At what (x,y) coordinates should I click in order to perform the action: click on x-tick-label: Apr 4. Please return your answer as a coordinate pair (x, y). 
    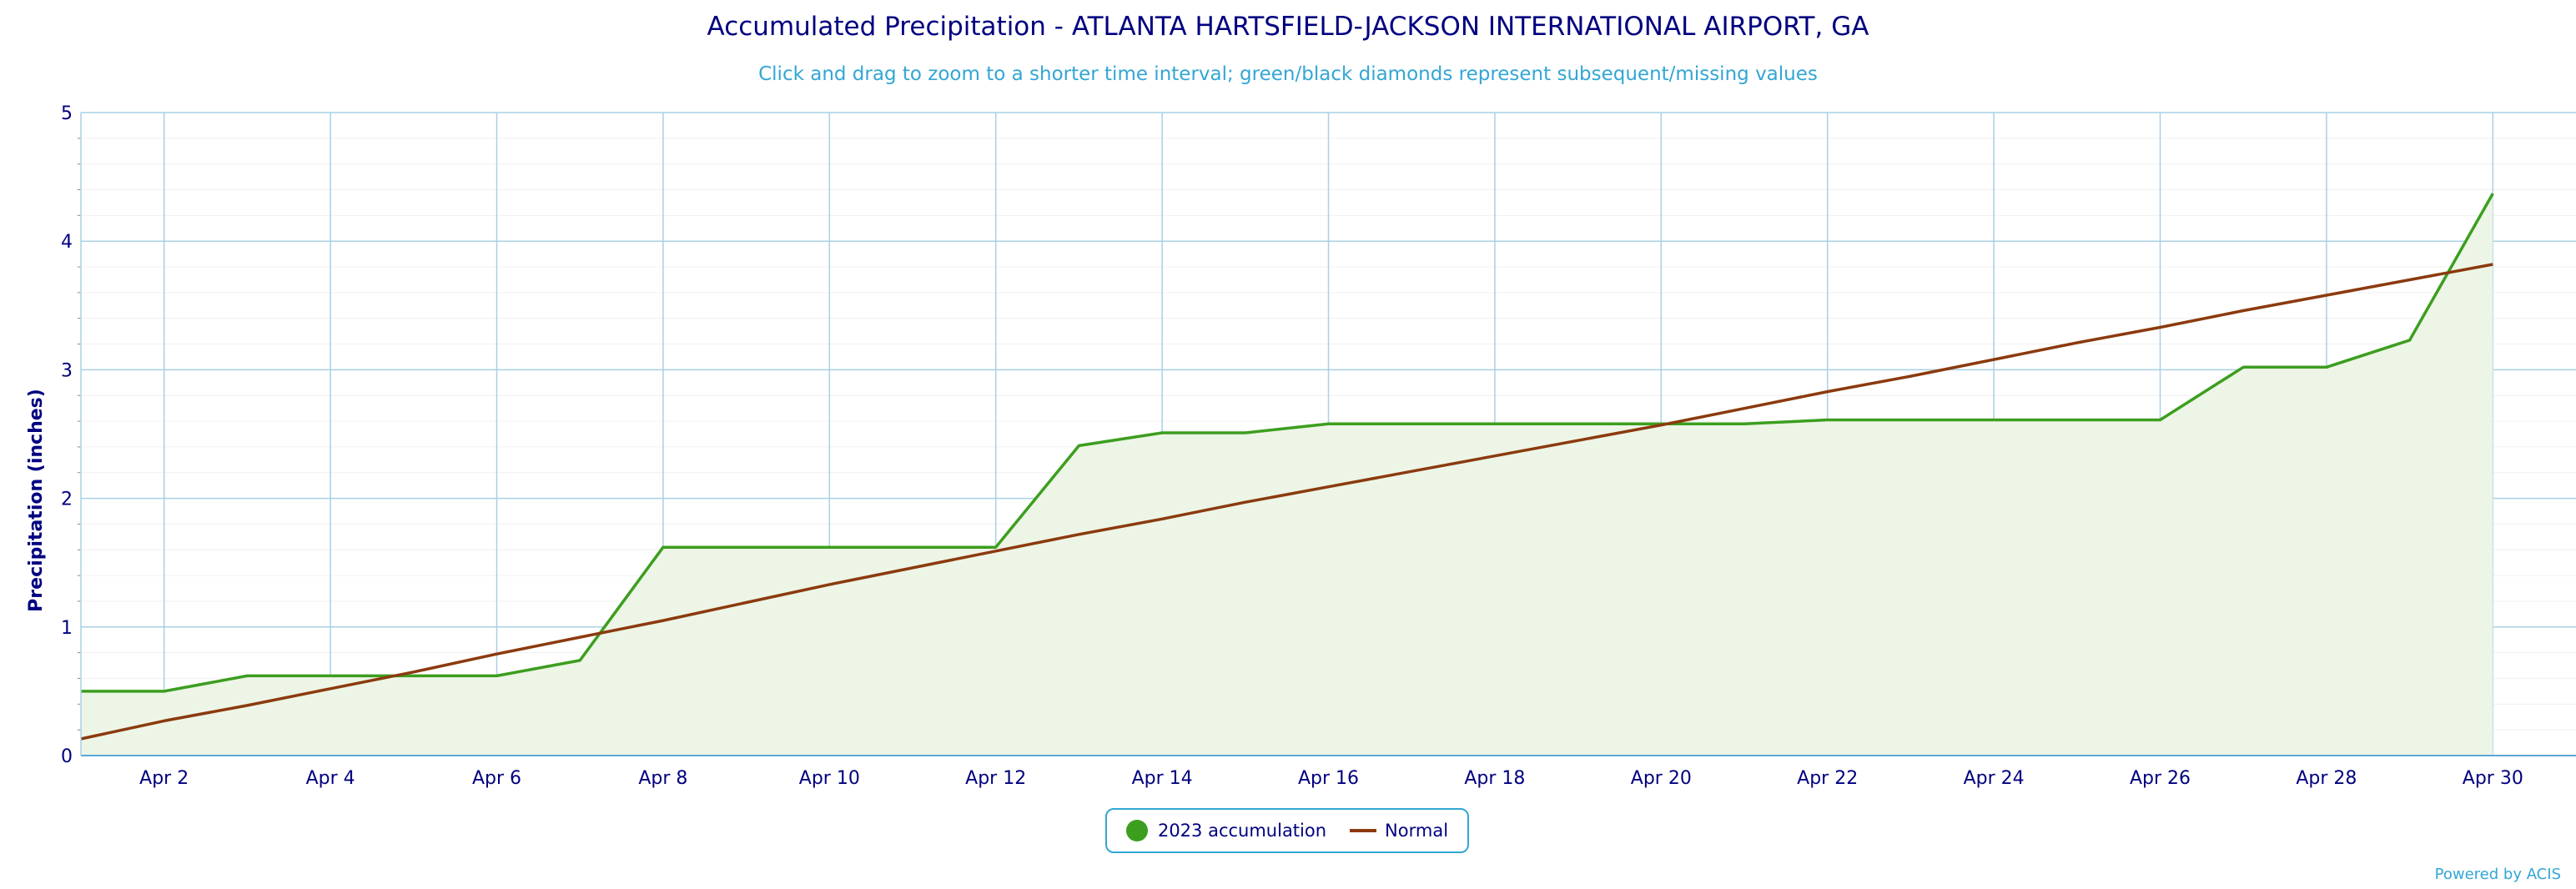
    Looking at the image, I should click on (330, 778).